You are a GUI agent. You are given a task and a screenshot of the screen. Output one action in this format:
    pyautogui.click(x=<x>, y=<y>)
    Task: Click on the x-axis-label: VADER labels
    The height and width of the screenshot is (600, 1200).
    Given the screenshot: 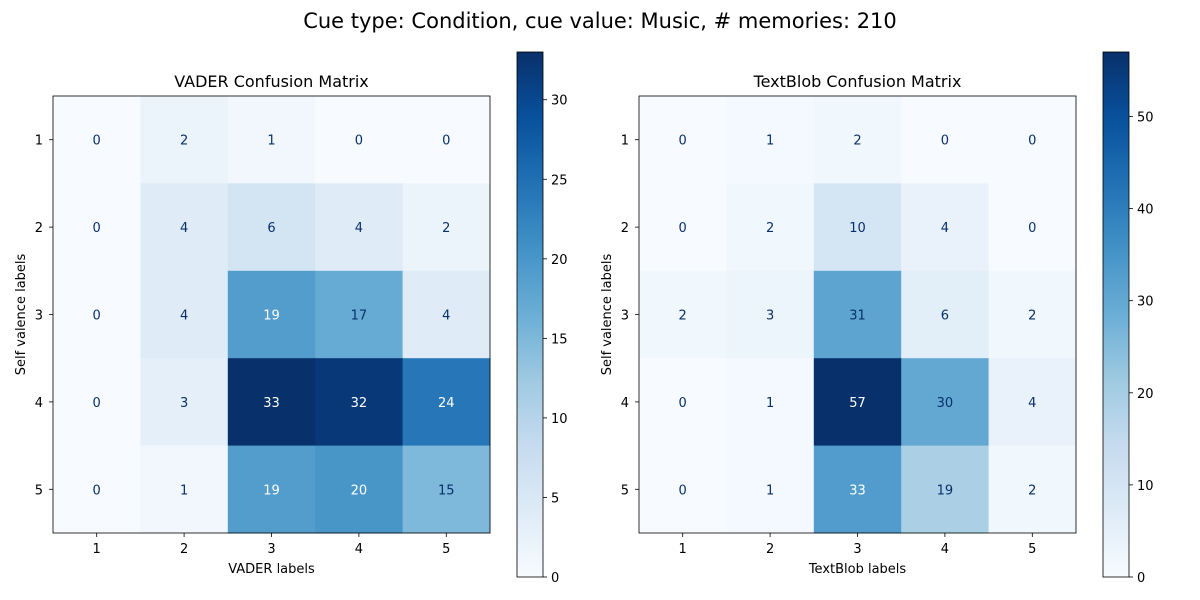 What is the action you would take?
    pyautogui.click(x=271, y=569)
    